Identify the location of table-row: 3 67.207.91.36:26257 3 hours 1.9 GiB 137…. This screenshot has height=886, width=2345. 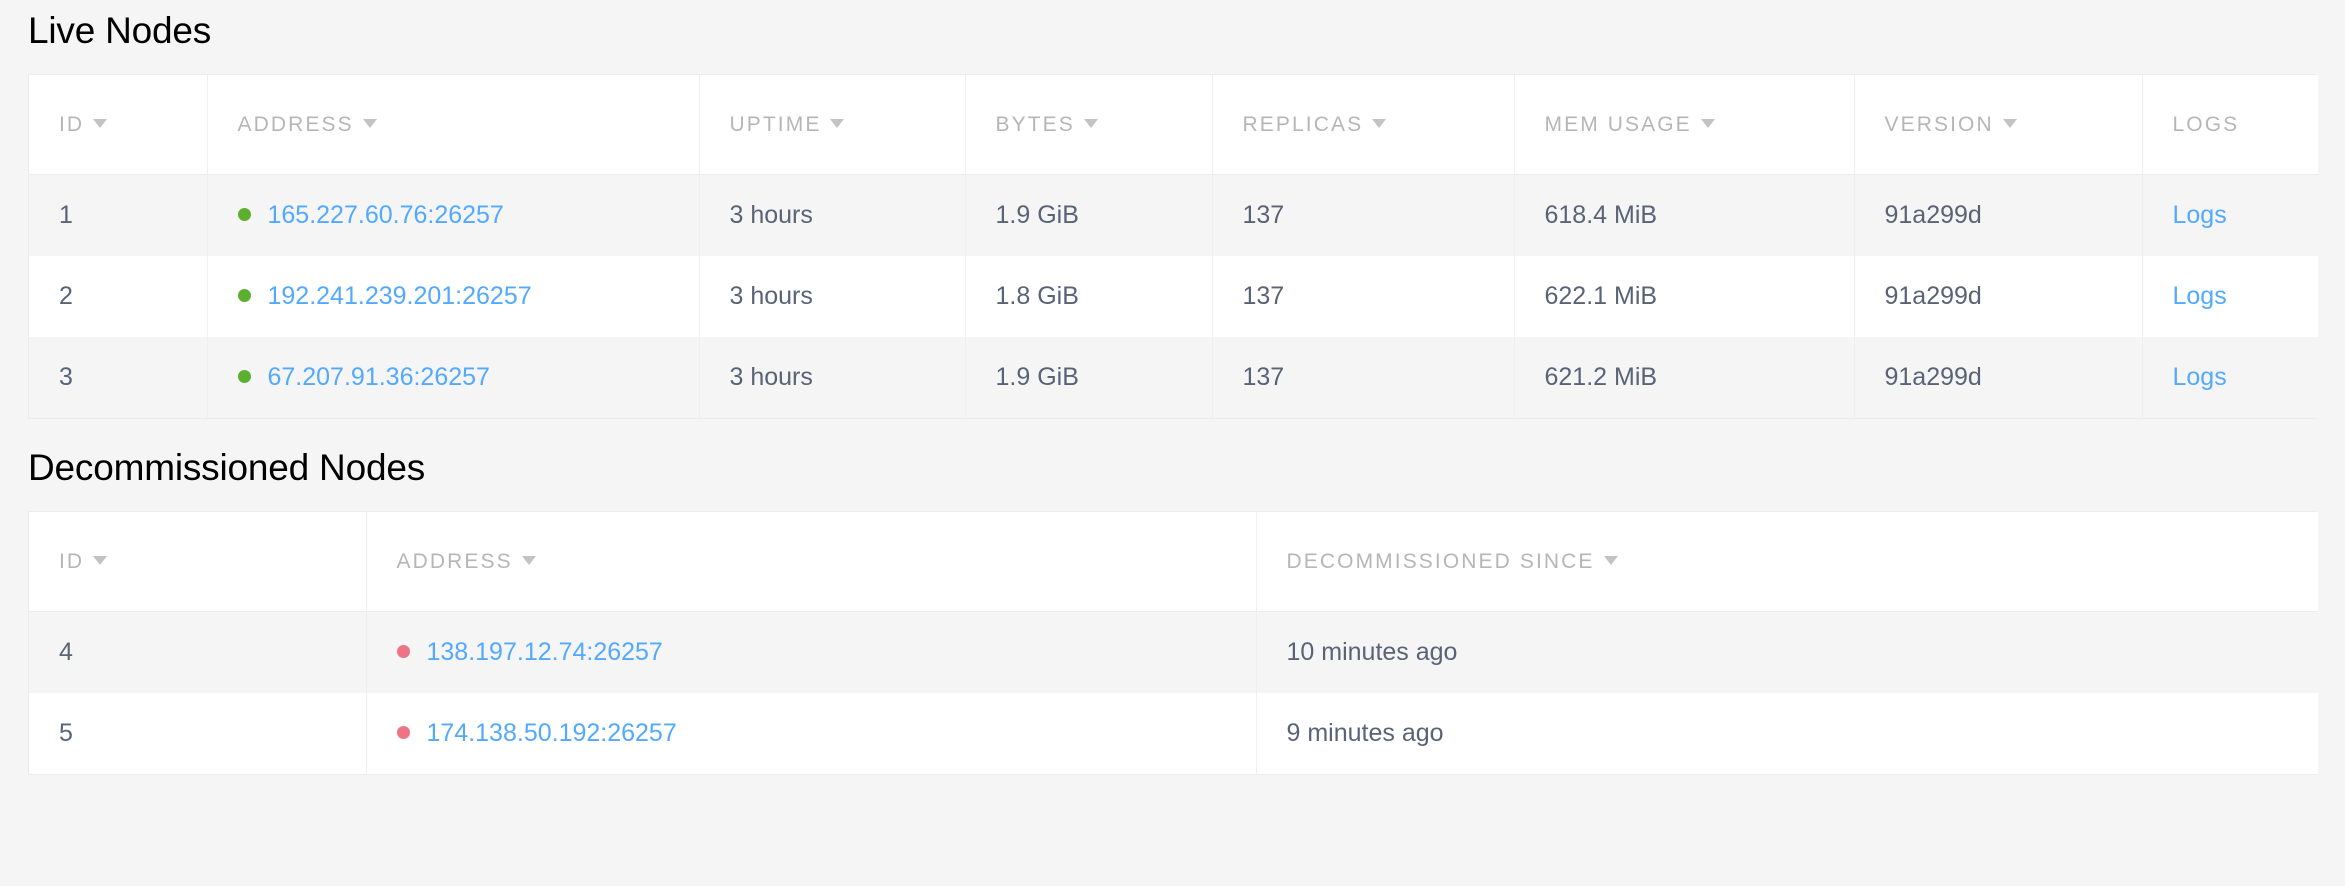
(1173, 377).